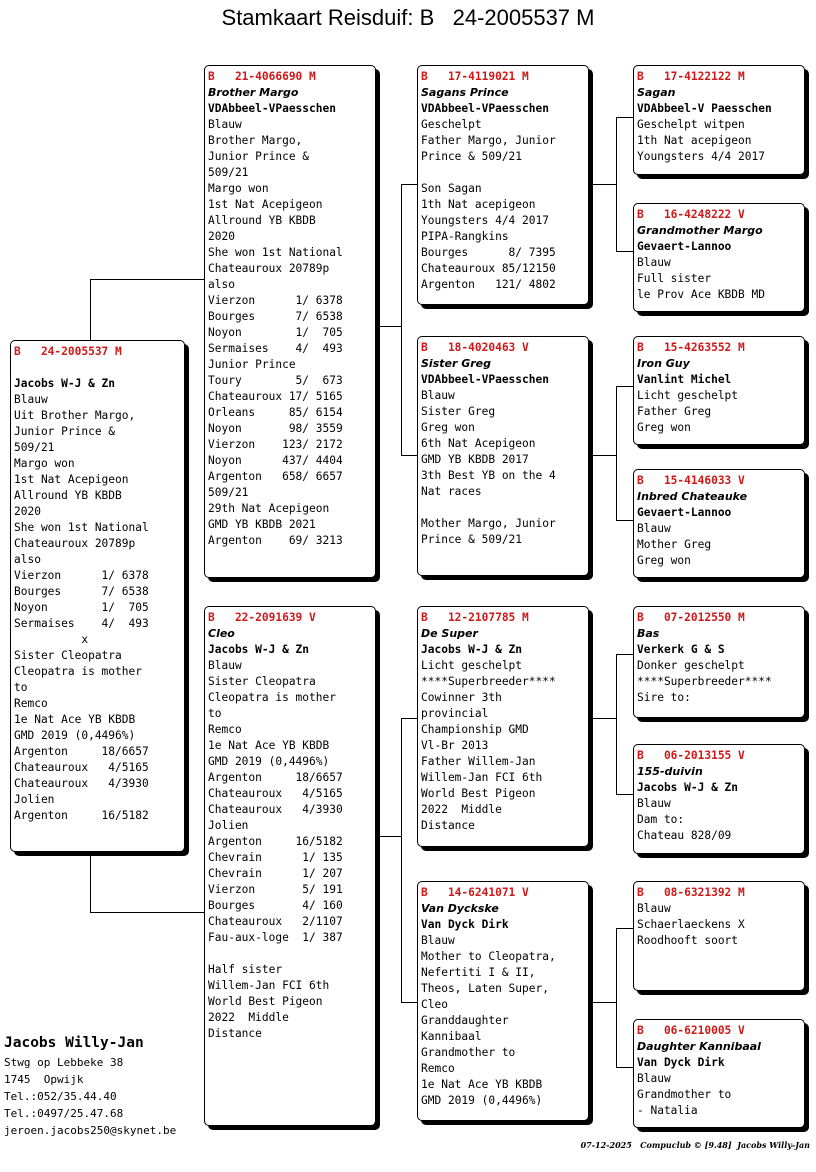 The height and width of the screenshot is (1172, 816). I want to click on pigeon-name: Iron Guy, so click(663, 363).